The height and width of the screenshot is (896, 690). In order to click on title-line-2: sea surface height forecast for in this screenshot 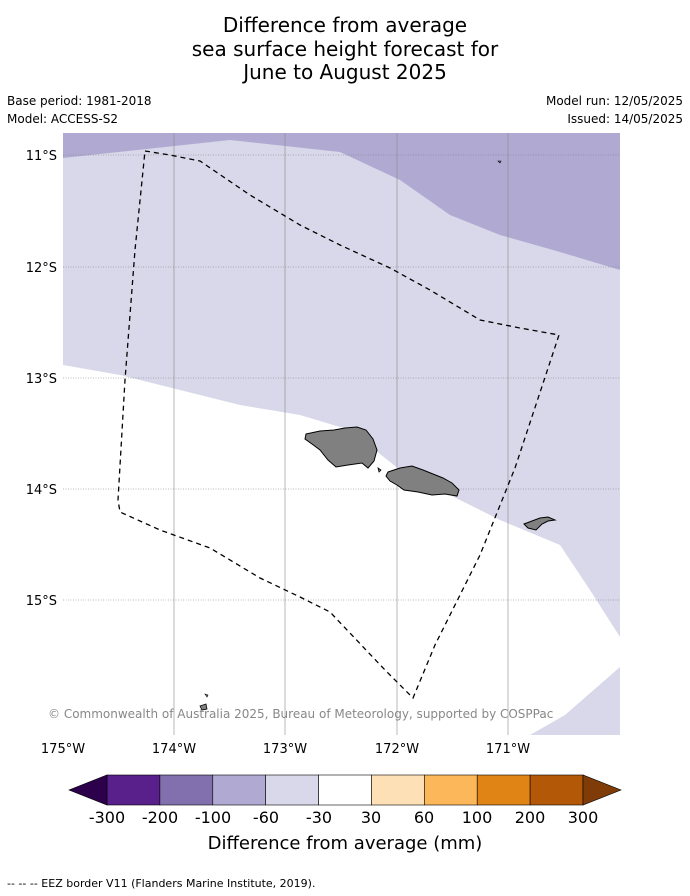, I will do `click(345, 48)`.